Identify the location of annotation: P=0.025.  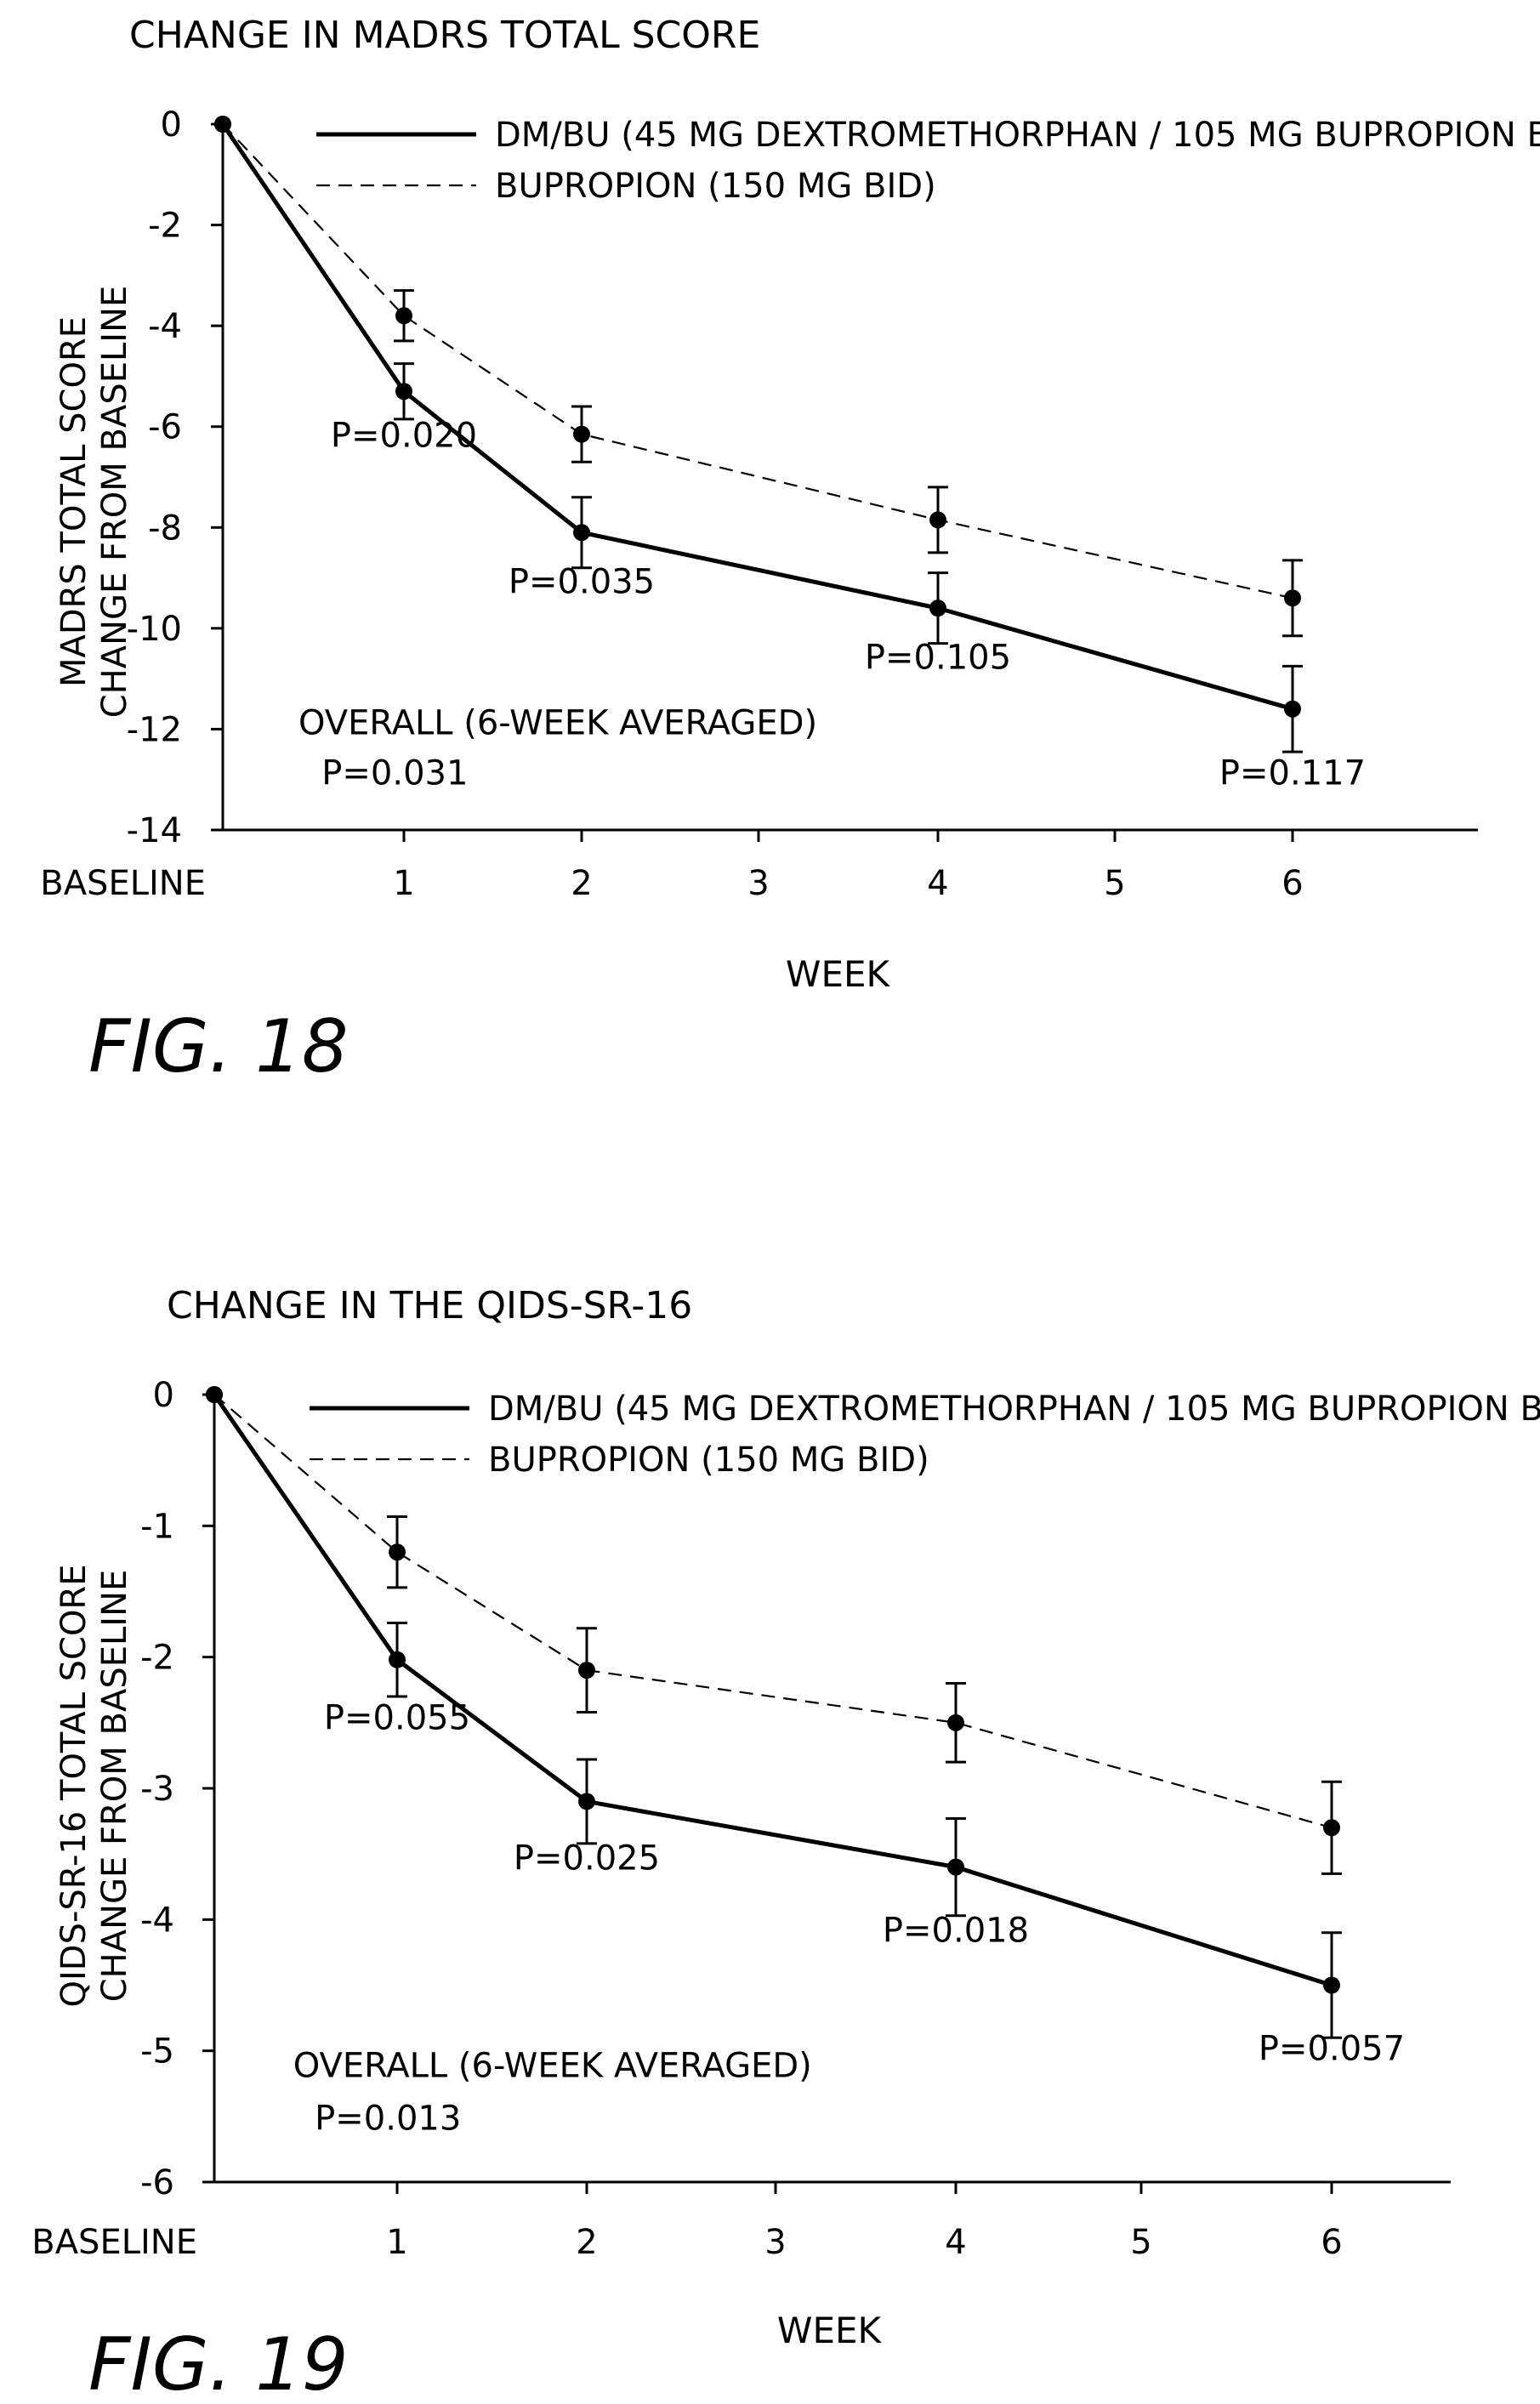
(587, 1859).